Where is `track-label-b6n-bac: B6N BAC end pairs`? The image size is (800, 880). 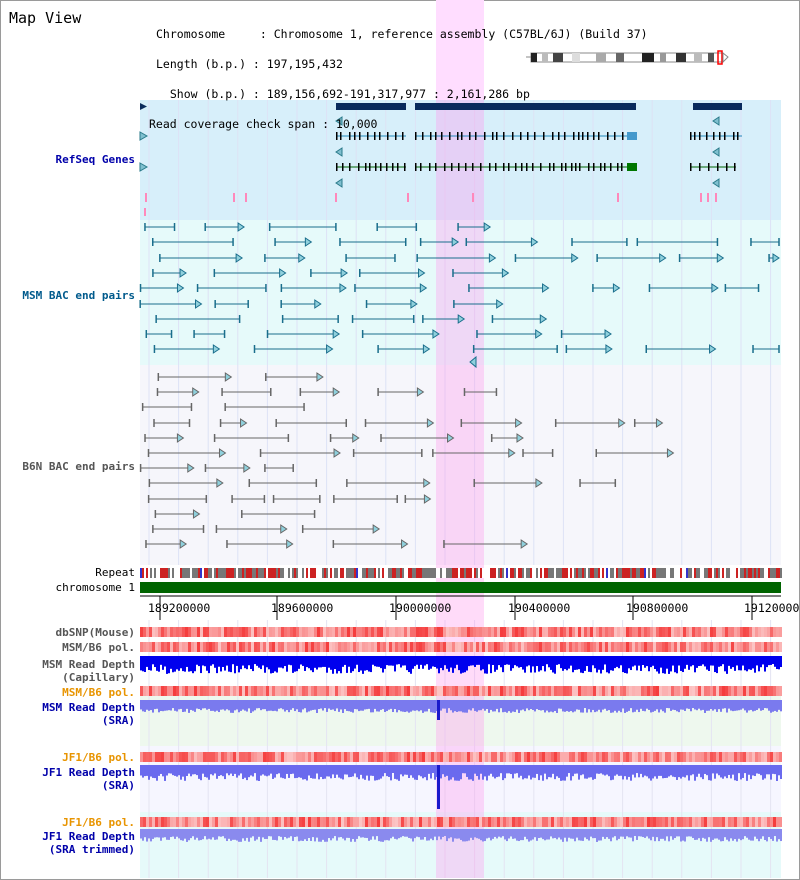
track-label-b6n-bac: B6N BAC end pairs is located at coordinates (78, 466).